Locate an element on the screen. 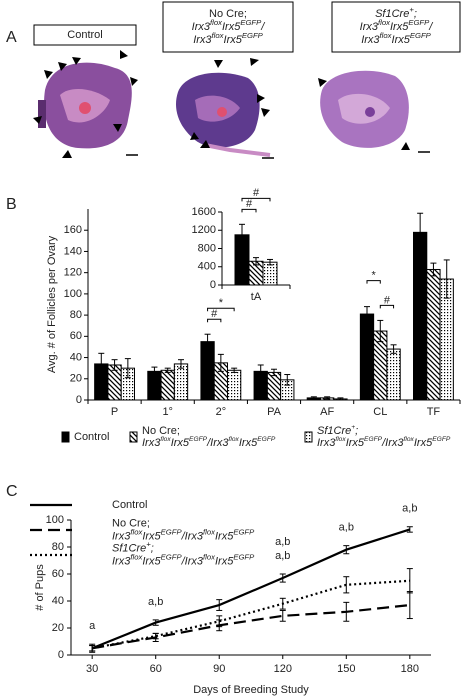 The height and width of the screenshot is (699, 474). superscript: + is located at coordinates (353, 427).